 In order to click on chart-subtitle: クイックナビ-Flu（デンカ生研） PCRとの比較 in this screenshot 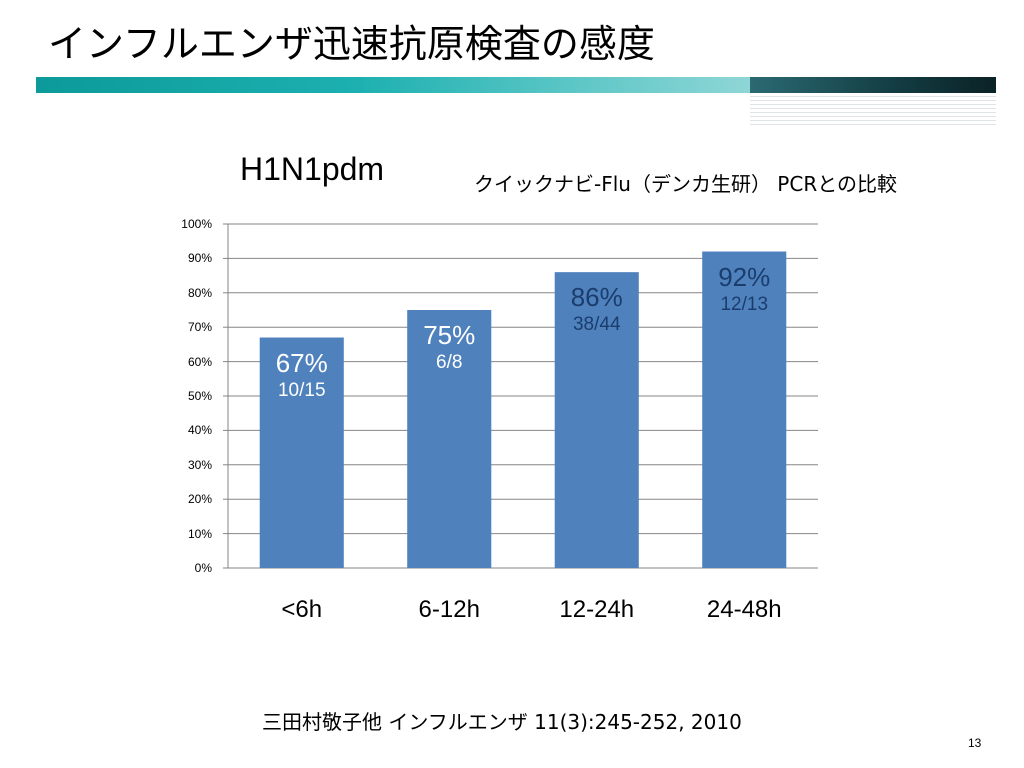, I will do `click(686, 184)`.